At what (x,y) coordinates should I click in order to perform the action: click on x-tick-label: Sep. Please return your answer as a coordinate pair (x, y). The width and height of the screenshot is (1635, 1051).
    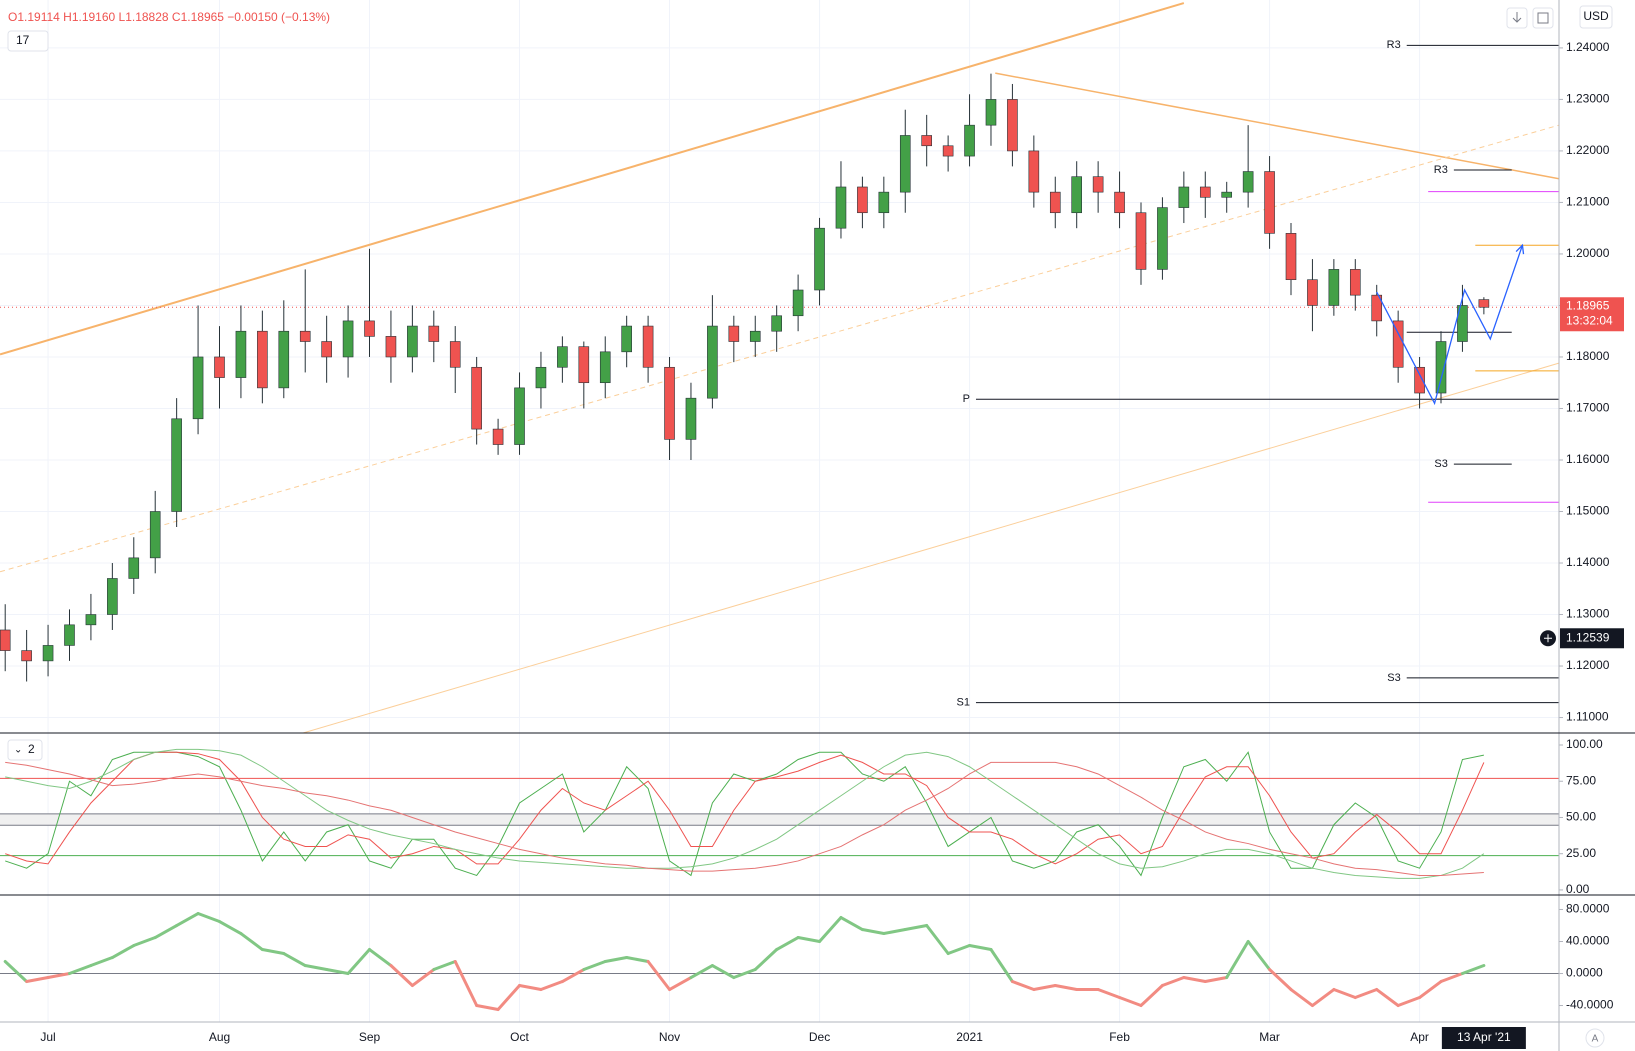
    Looking at the image, I should click on (370, 1037).